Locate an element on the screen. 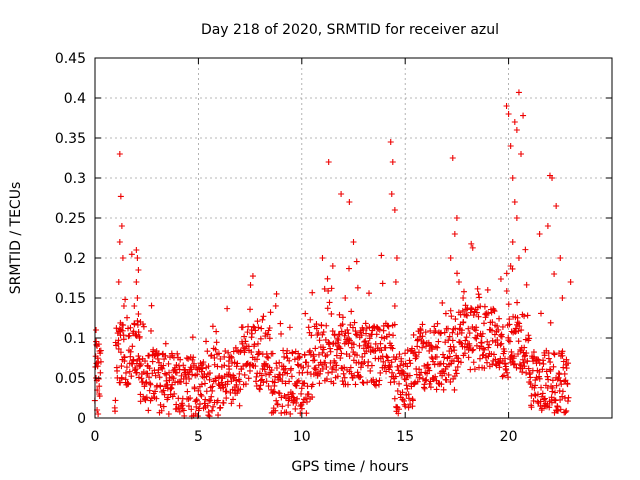 Image resolution: width=640 pixels, height=480 pixels. y-tick-label: 0.1 is located at coordinates (75, 339).